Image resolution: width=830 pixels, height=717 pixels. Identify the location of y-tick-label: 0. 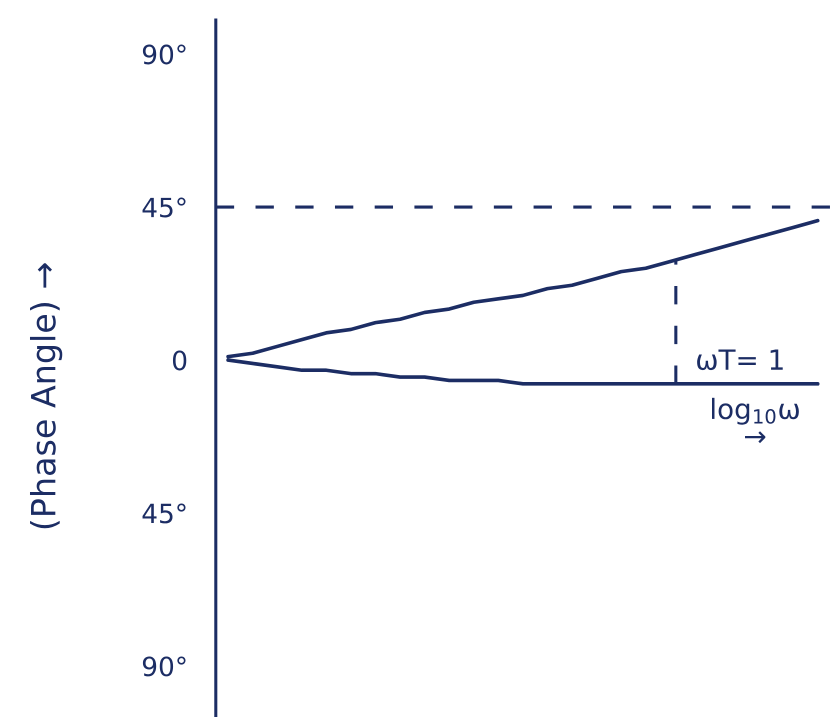
(179, 360).